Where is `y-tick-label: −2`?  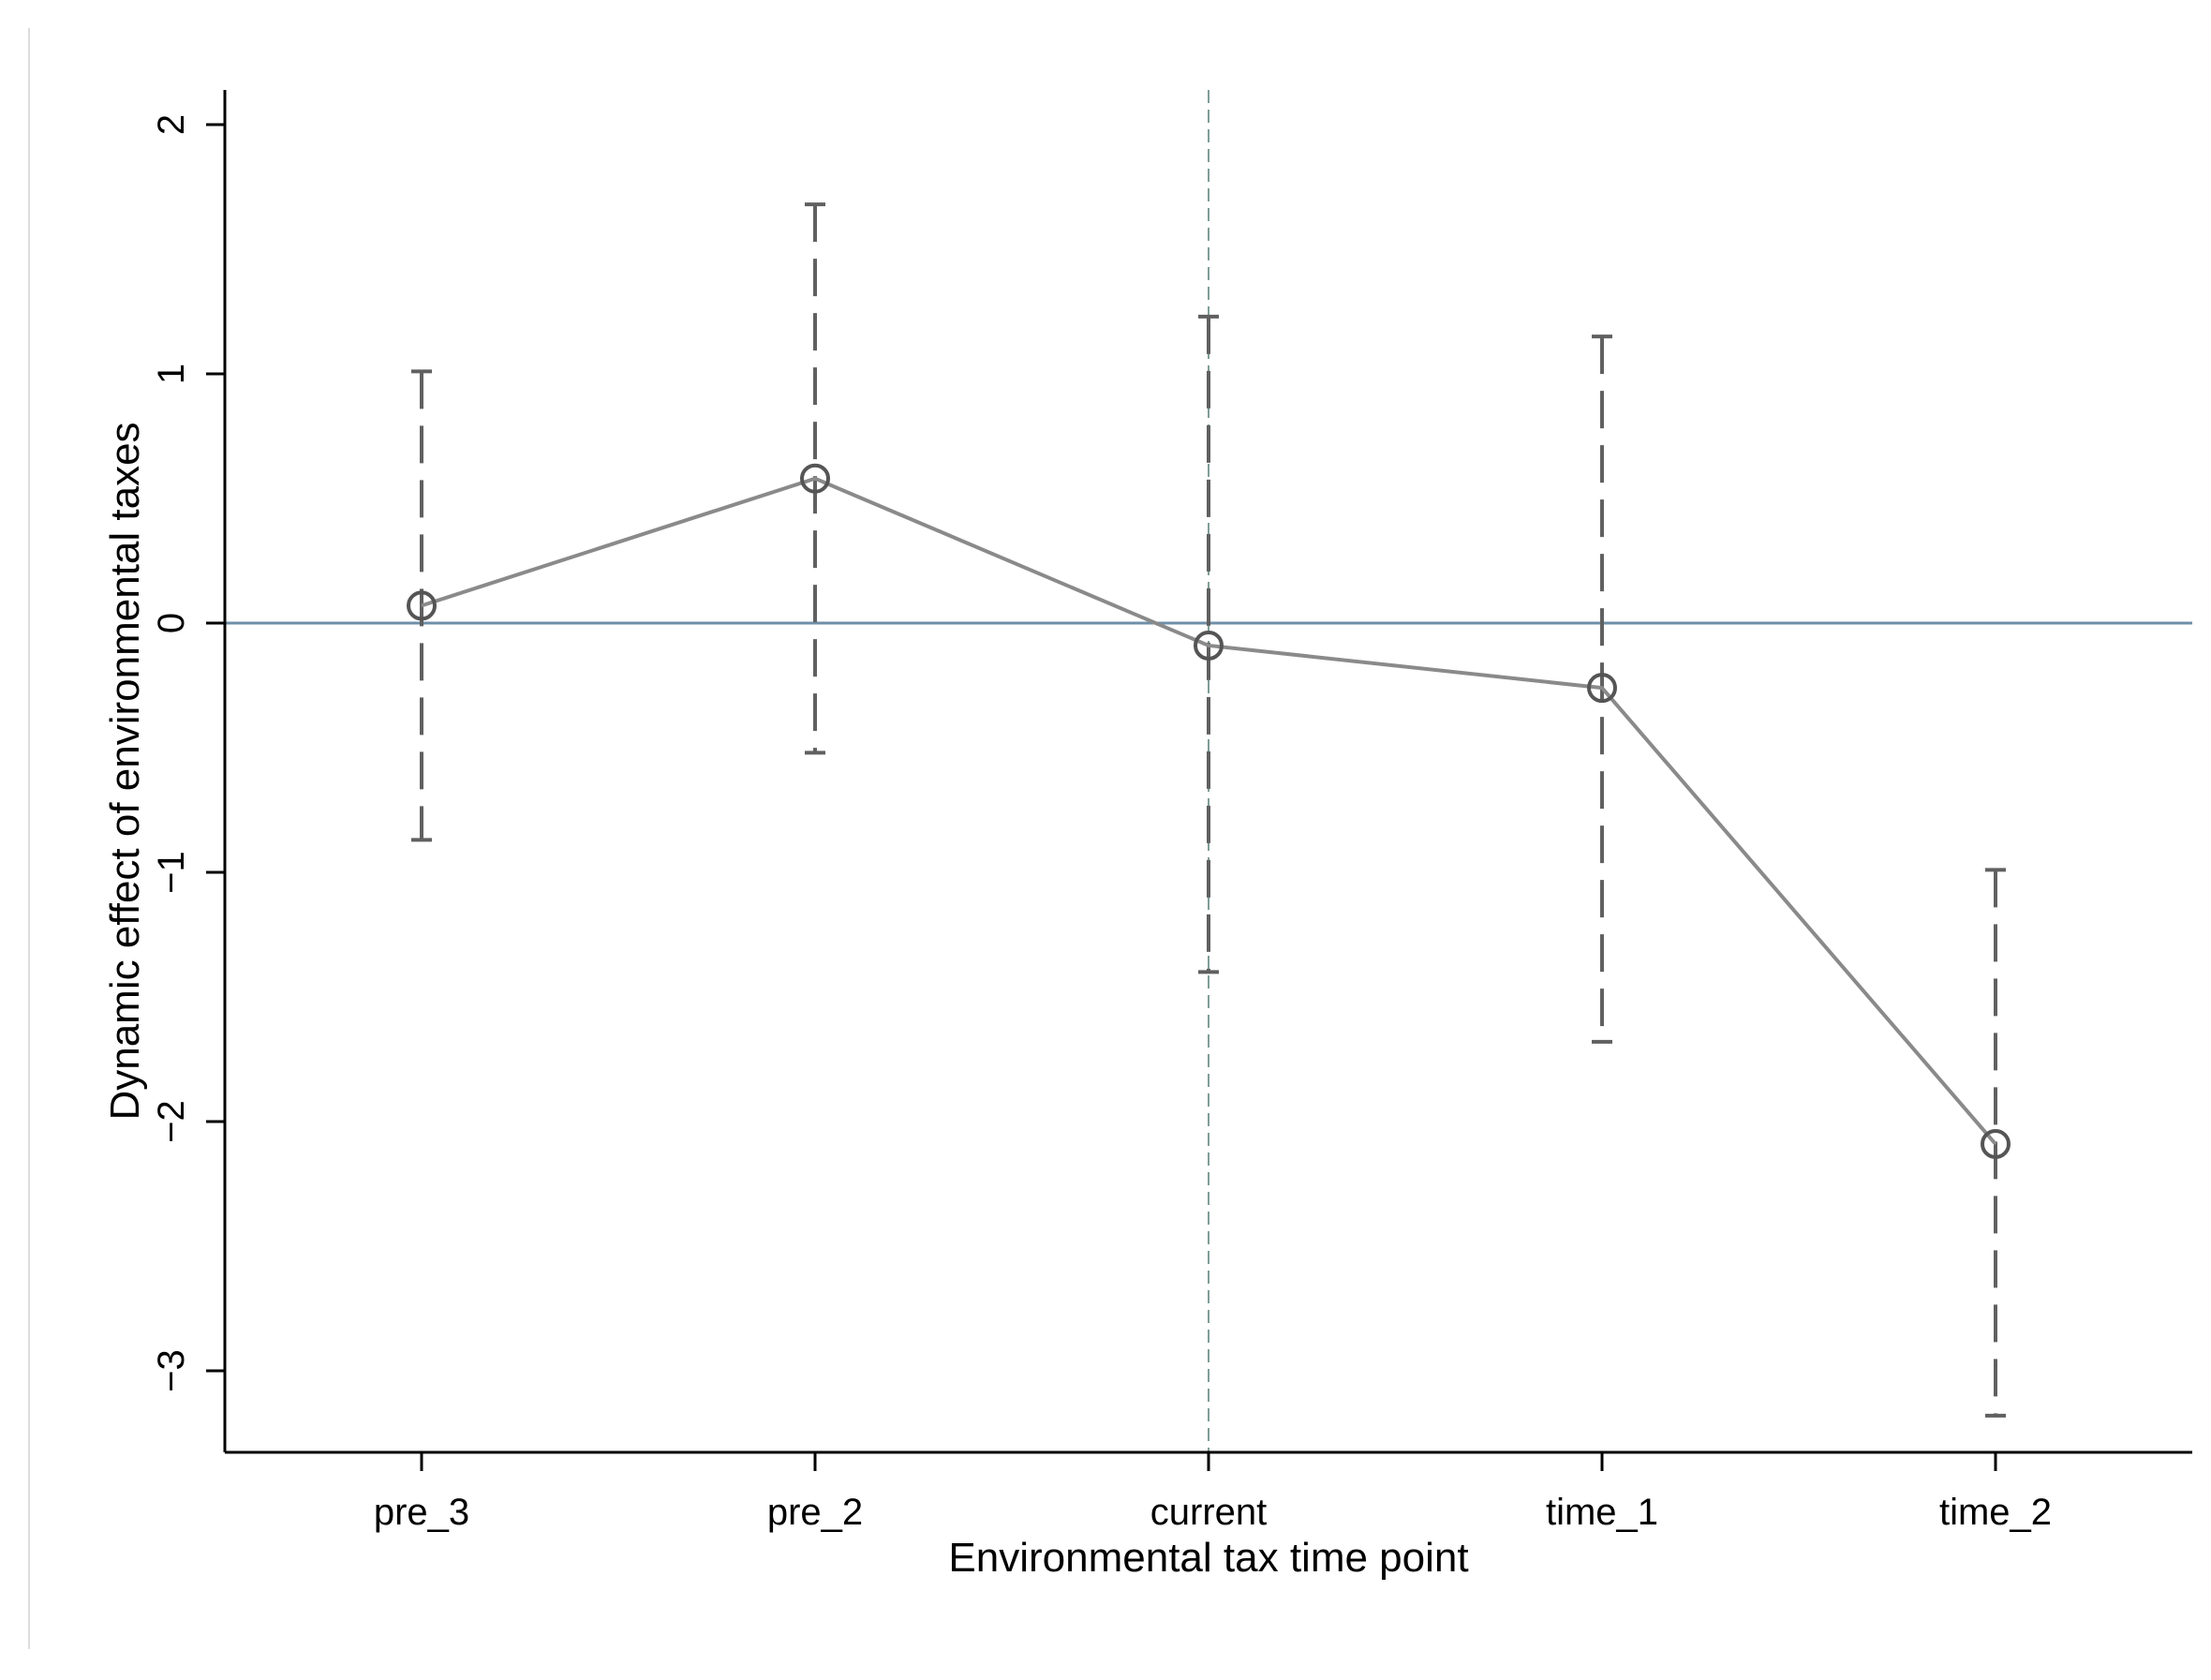
y-tick-label: −2 is located at coordinates (171, 1121).